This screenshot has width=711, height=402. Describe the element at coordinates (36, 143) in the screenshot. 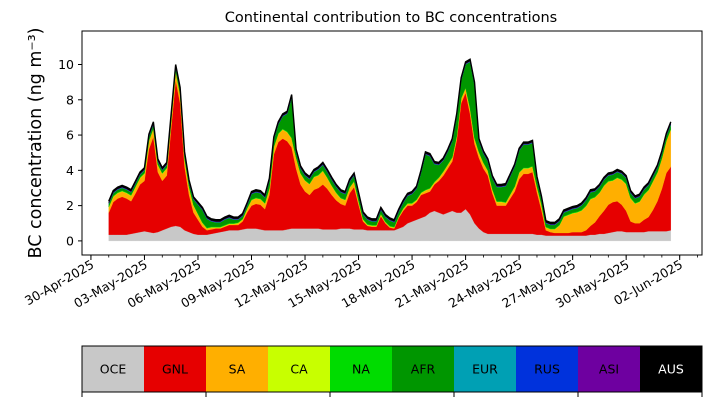

I see `y-axis-label: BC concentration (ng m⁻³)` at that location.